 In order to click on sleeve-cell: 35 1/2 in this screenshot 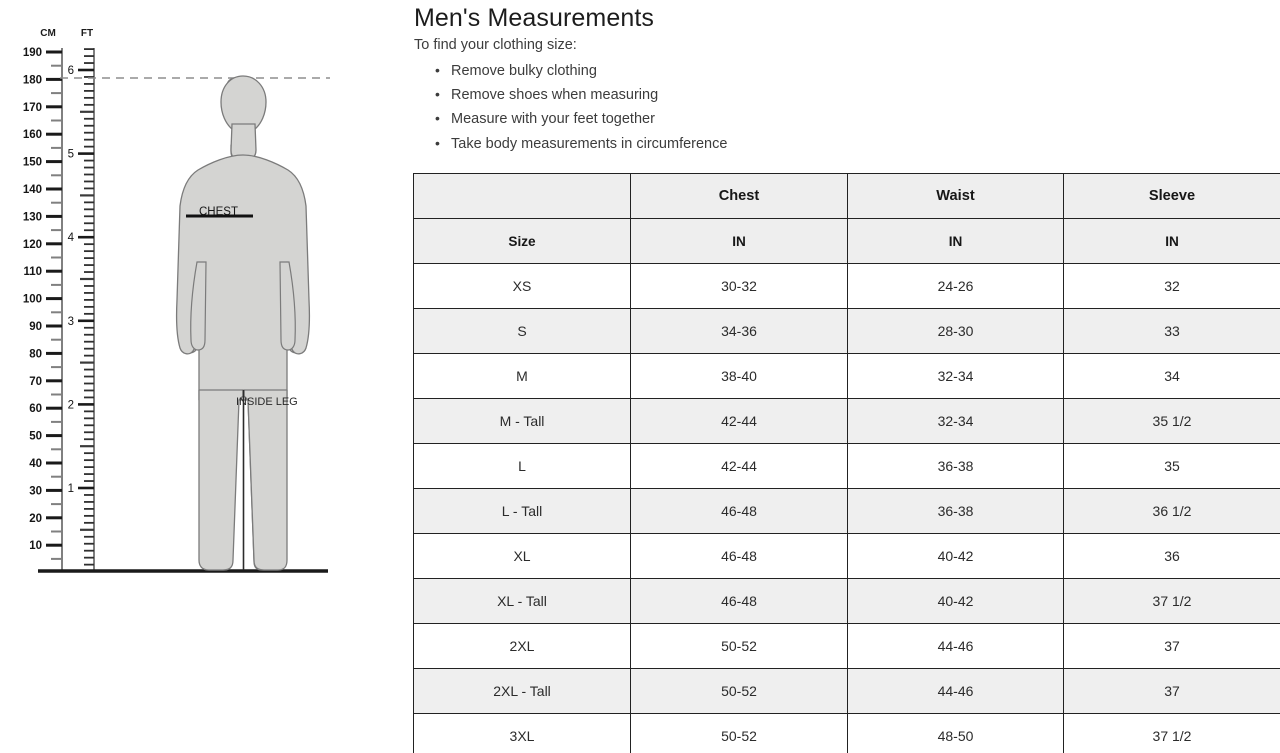, I will do `click(1171, 421)`.